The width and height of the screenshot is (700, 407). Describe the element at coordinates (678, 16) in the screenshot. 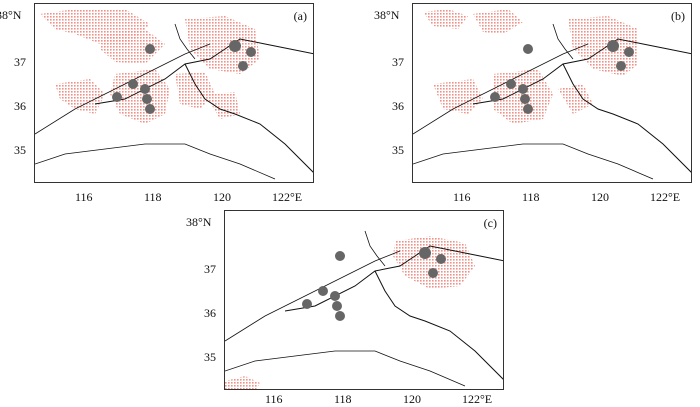

I see `panel-label: (b)` at that location.